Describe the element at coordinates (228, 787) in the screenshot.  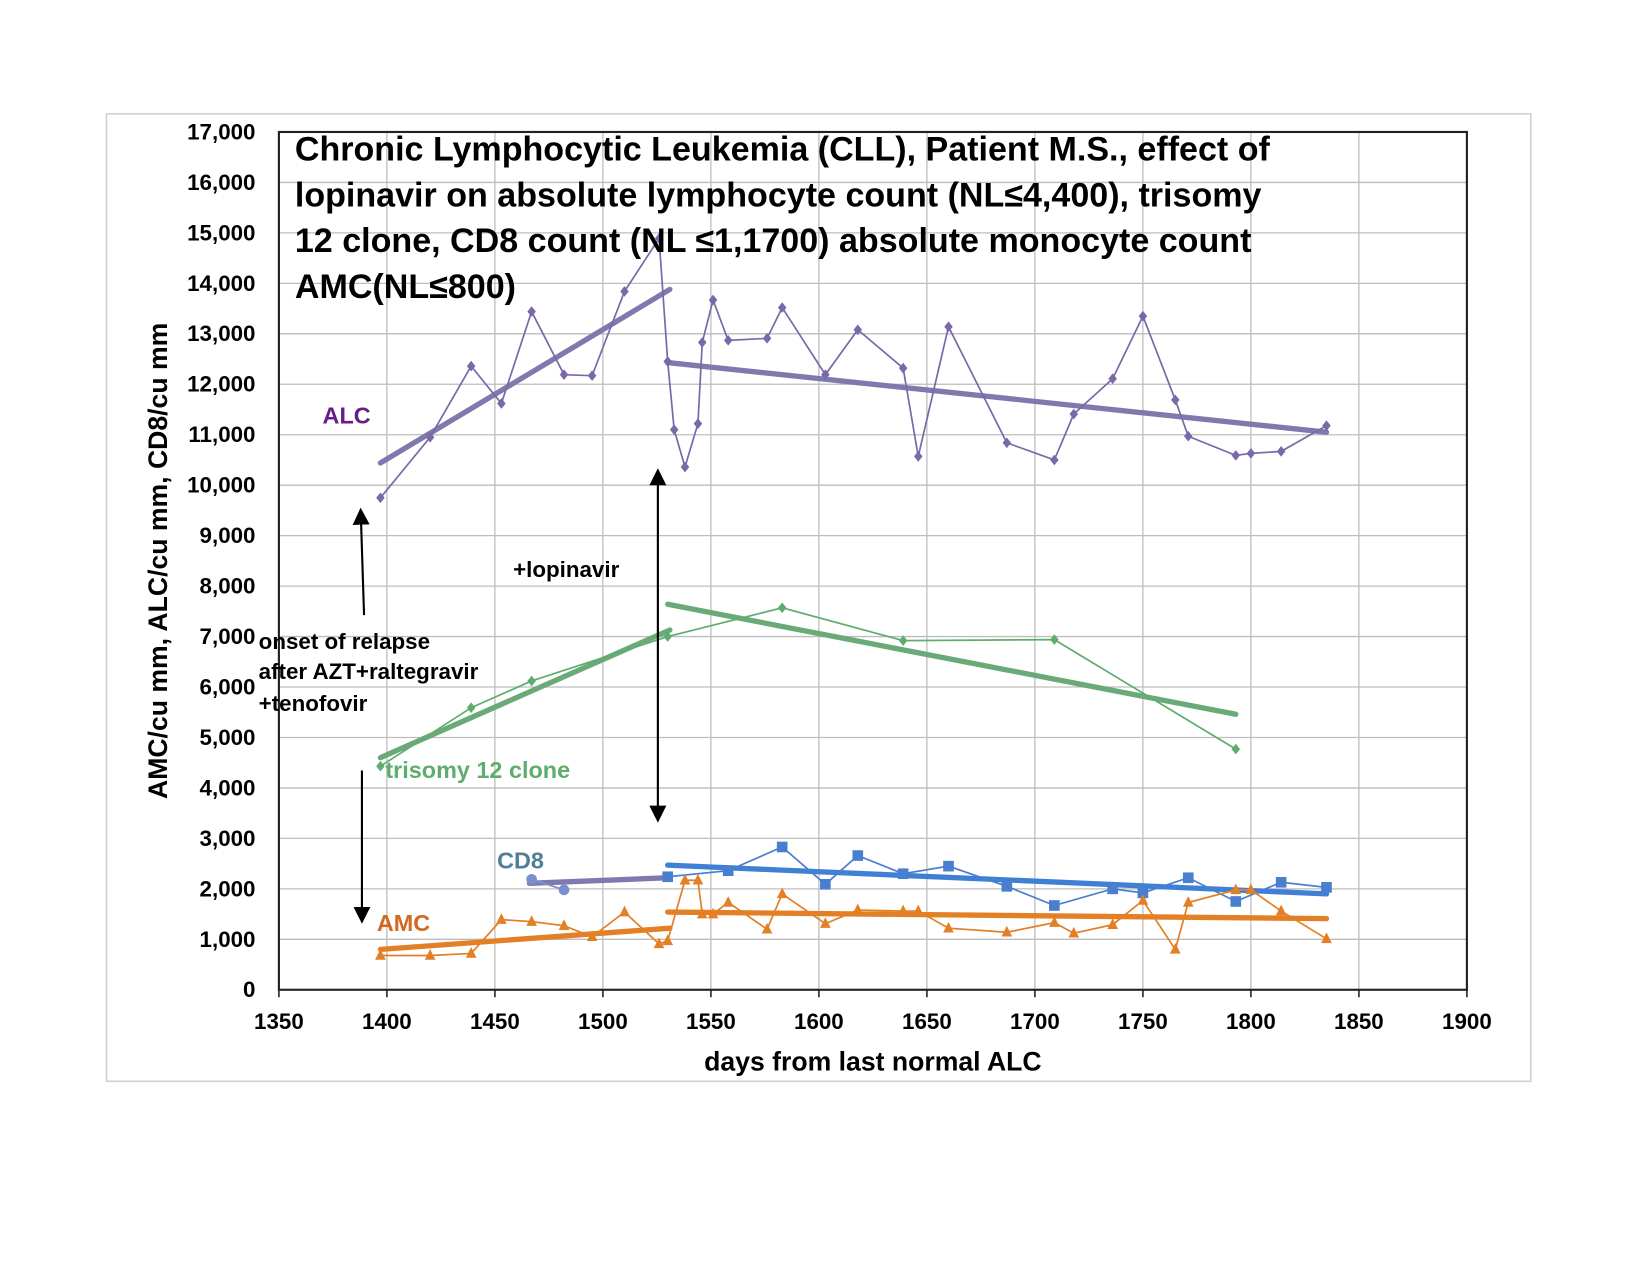
I see `y-tick-label: 4,000` at that location.